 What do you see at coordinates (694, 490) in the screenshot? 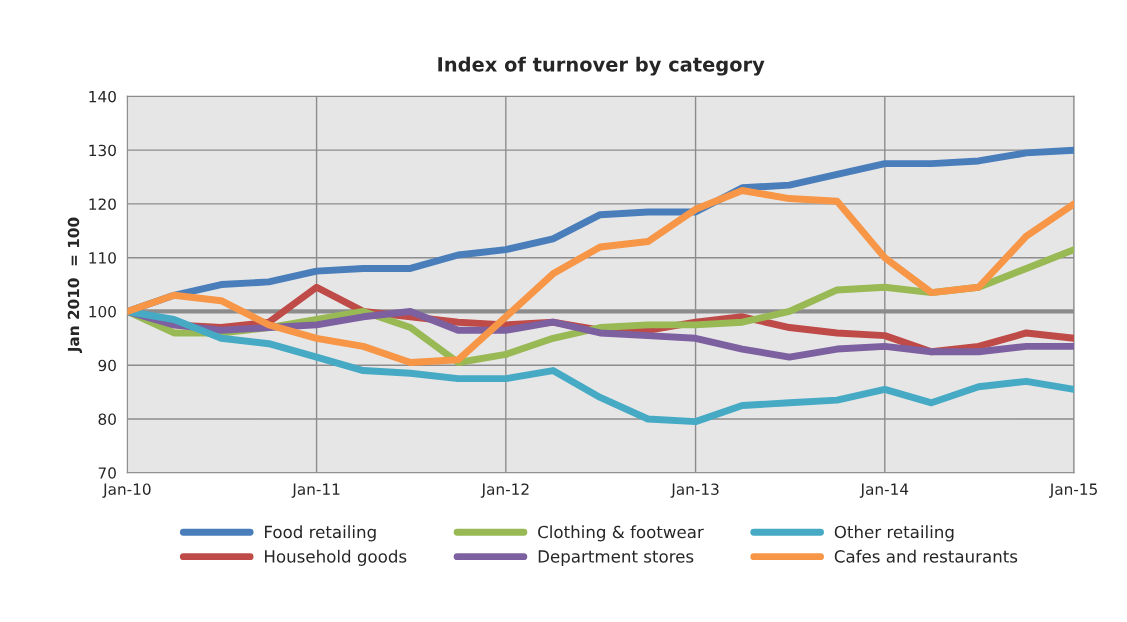
I see `x-tick-label: Jan-13` at bounding box center [694, 490].